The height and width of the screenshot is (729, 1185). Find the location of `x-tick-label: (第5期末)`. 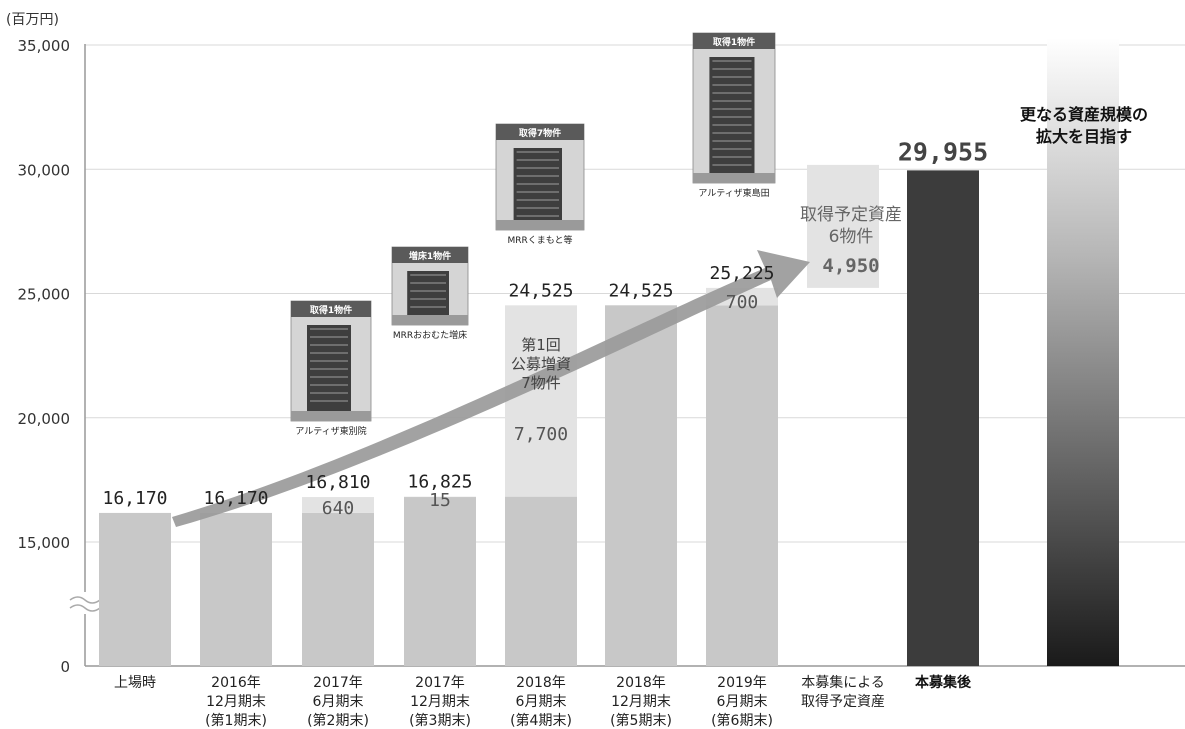

x-tick-label: (第5期末) is located at coordinates (641, 720).